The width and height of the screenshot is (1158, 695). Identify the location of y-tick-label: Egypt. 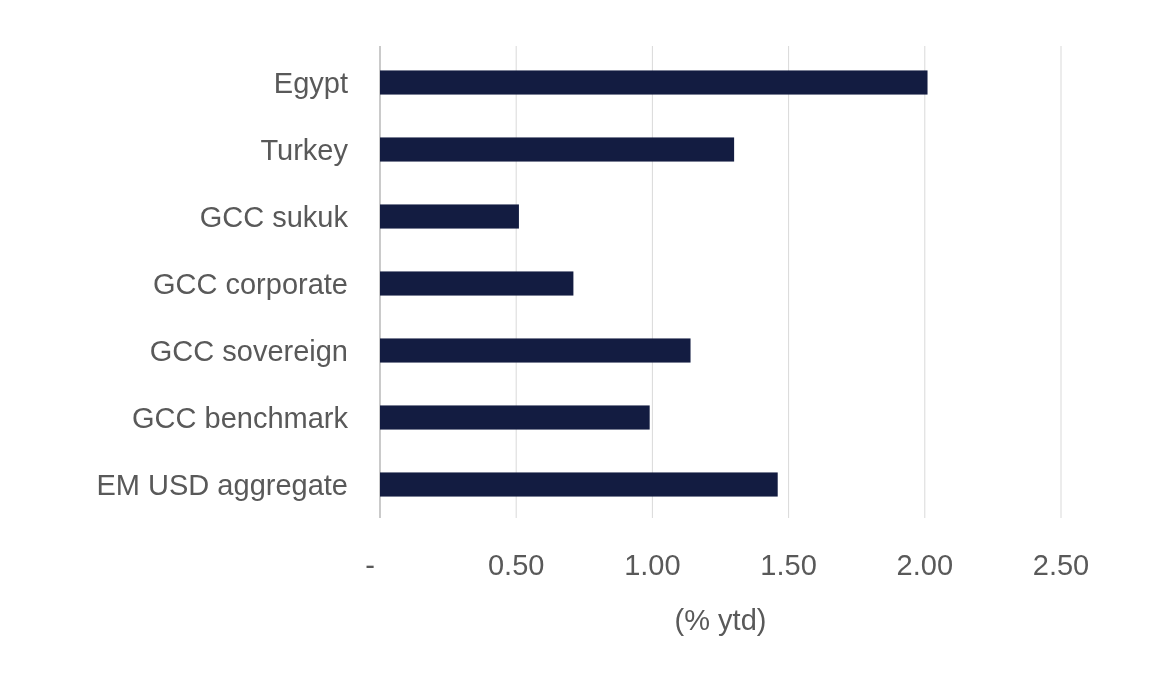
(310, 82).